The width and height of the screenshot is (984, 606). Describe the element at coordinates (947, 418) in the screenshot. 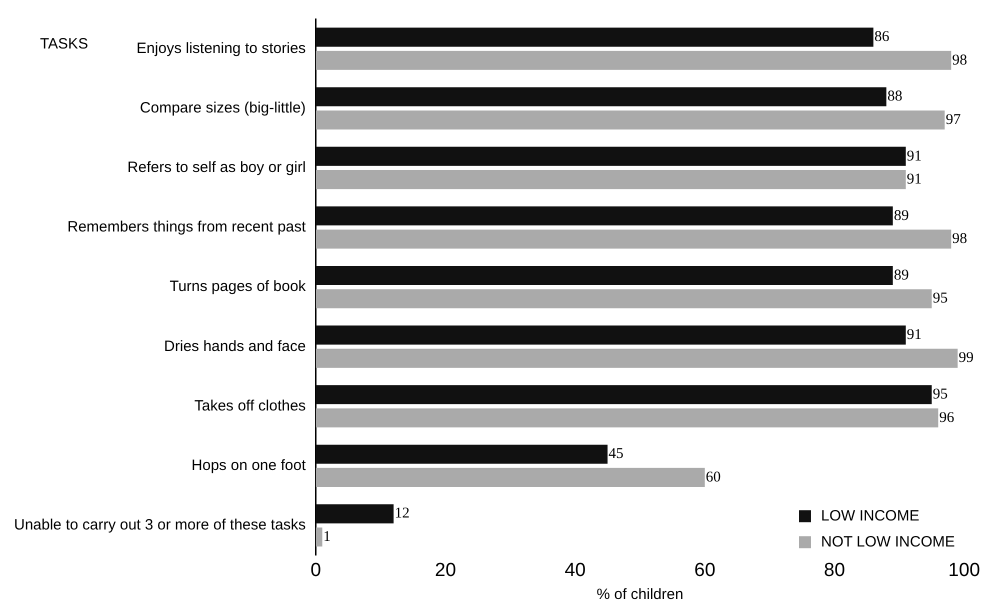

I see `data-label: 96` at that location.